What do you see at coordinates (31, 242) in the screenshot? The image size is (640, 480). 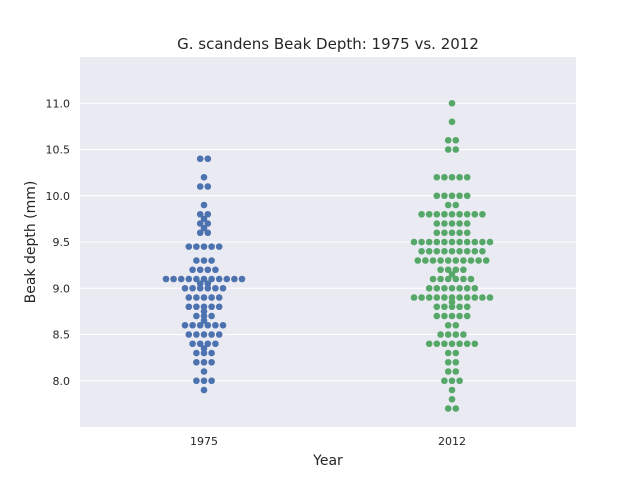 I see `y-axis-label: Beak depth (mm)` at bounding box center [31, 242].